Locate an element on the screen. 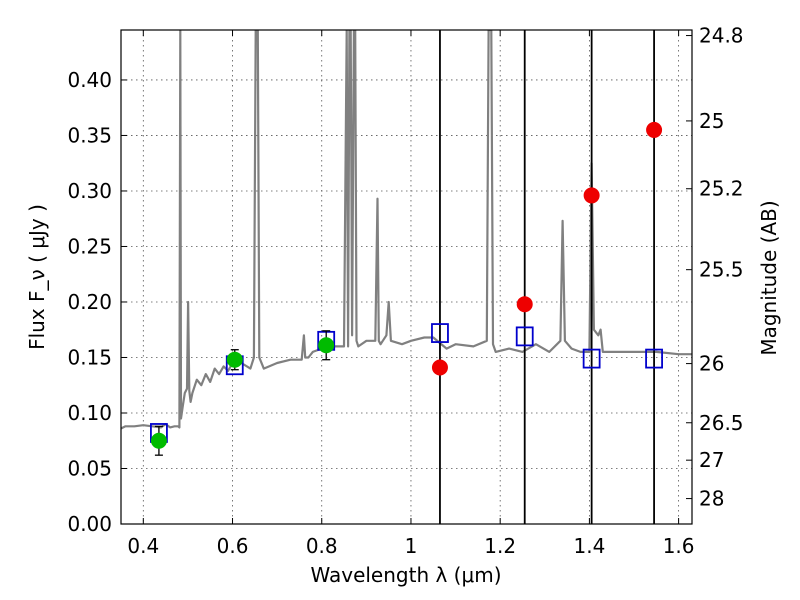  right-tick-label: 25.2 is located at coordinates (721, 189).